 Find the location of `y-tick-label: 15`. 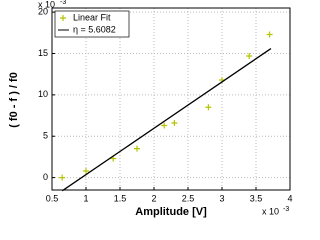

y-tick-label: 15 is located at coordinates (43, 53).